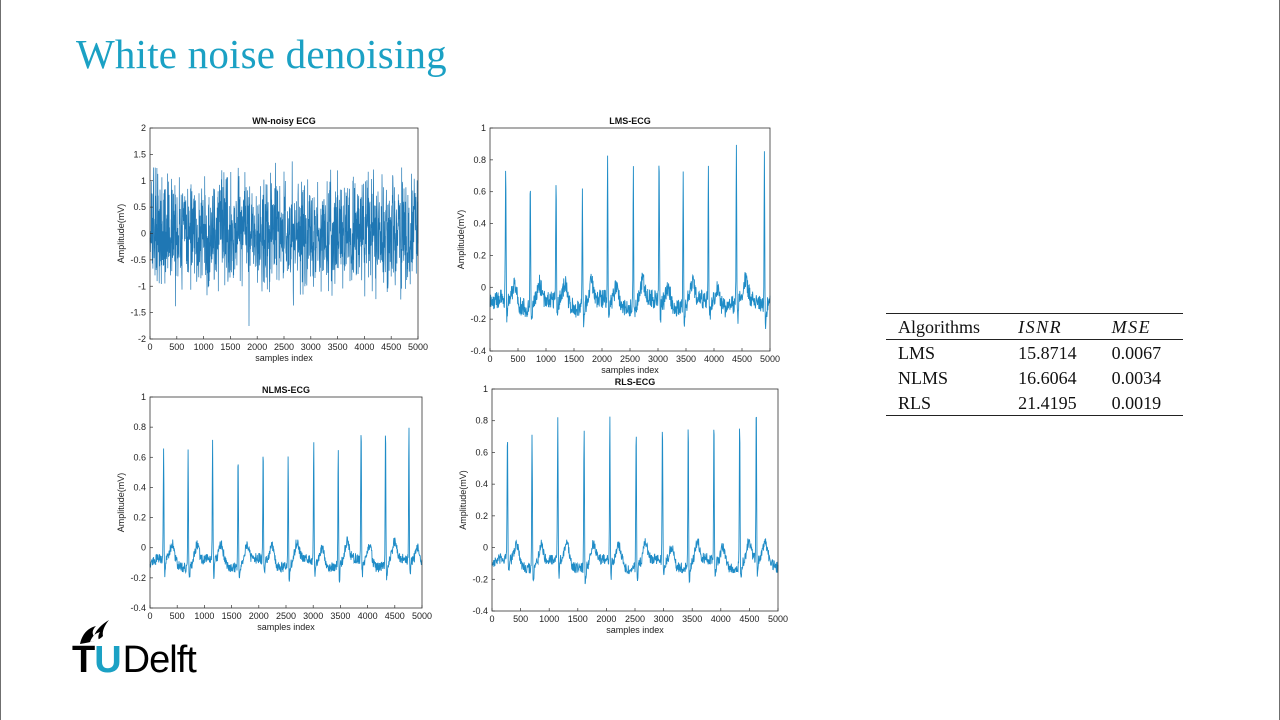 The image size is (1280, 720). Describe the element at coordinates (139, 154) in the screenshot. I see `y-tick-label: 1.5` at that location.